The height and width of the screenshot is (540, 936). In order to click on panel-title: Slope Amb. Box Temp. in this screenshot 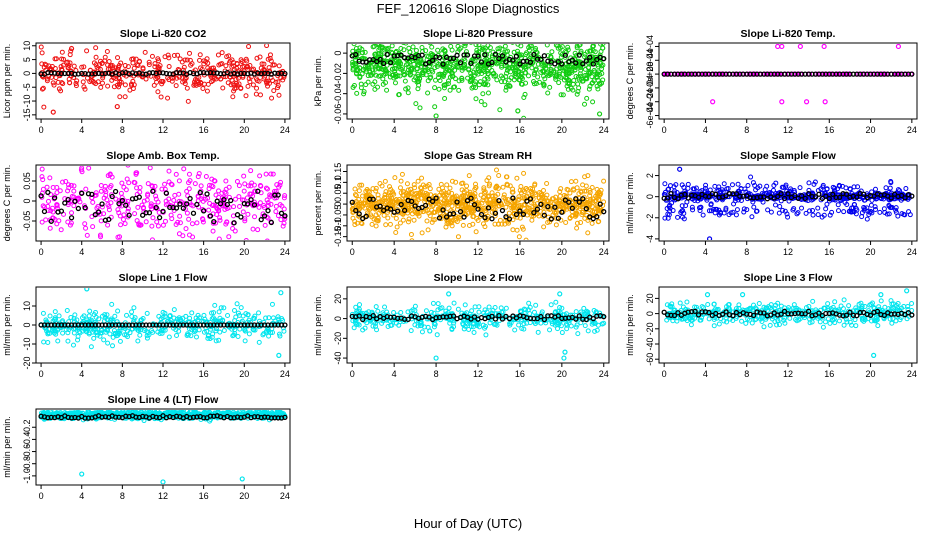, I will do `click(162, 156)`.